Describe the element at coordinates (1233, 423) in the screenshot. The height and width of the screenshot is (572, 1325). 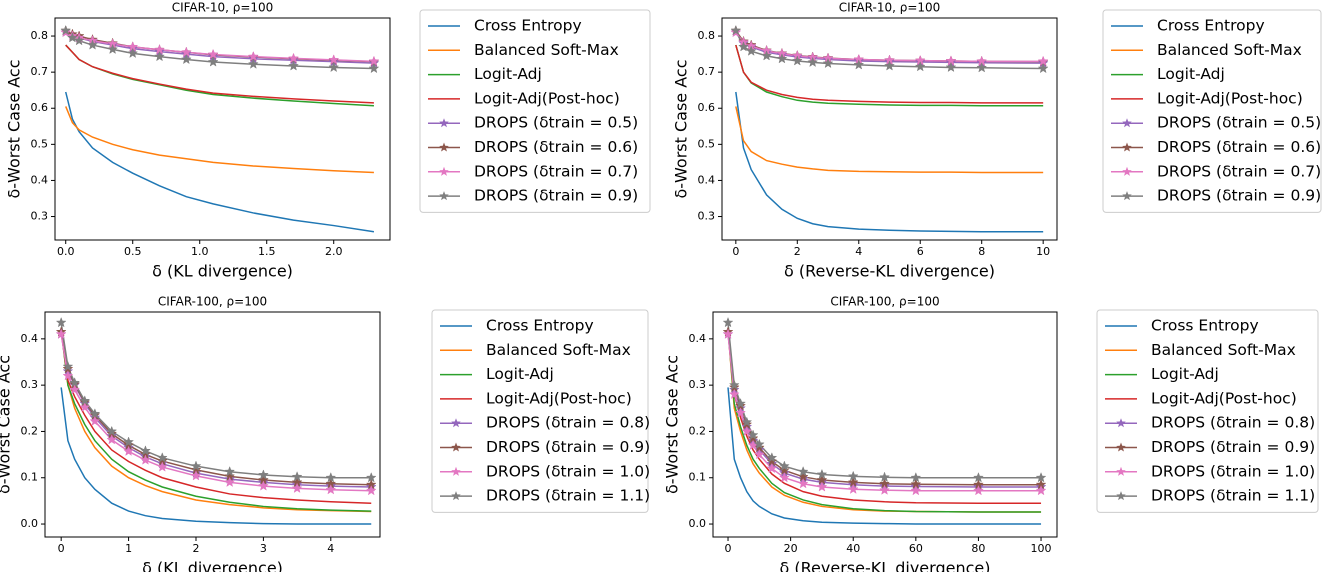
I see `legend-label: DROPS (δtrain = 0.8)` at that location.